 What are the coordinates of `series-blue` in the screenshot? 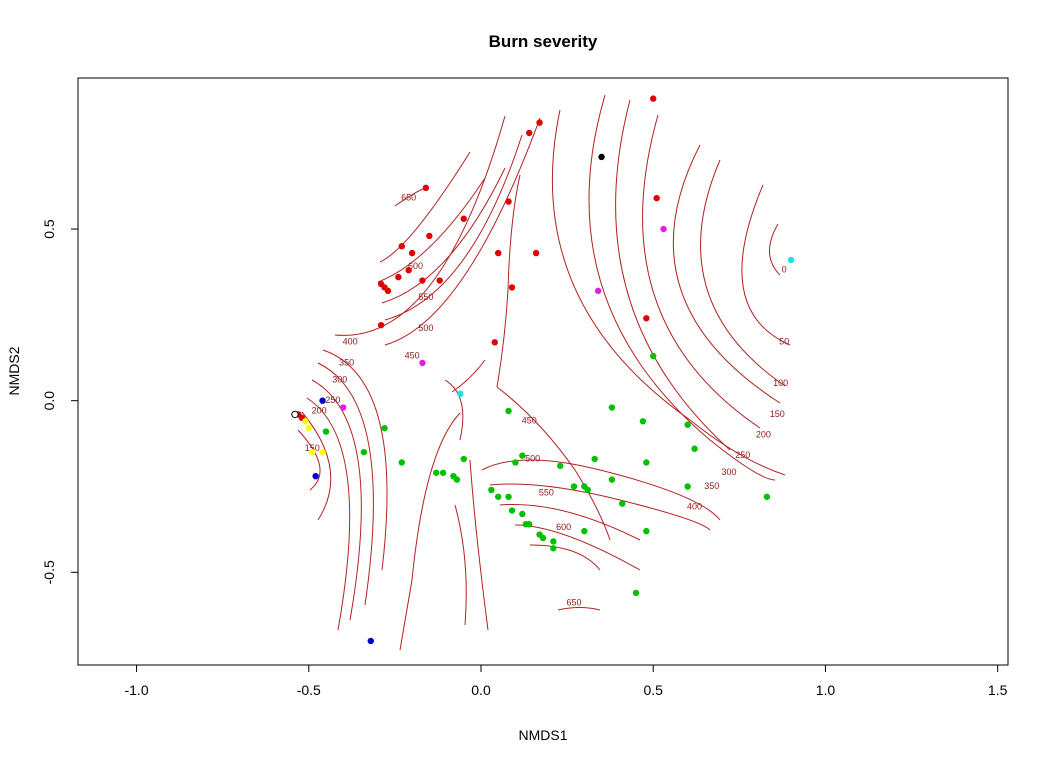 It's located at (343, 521).